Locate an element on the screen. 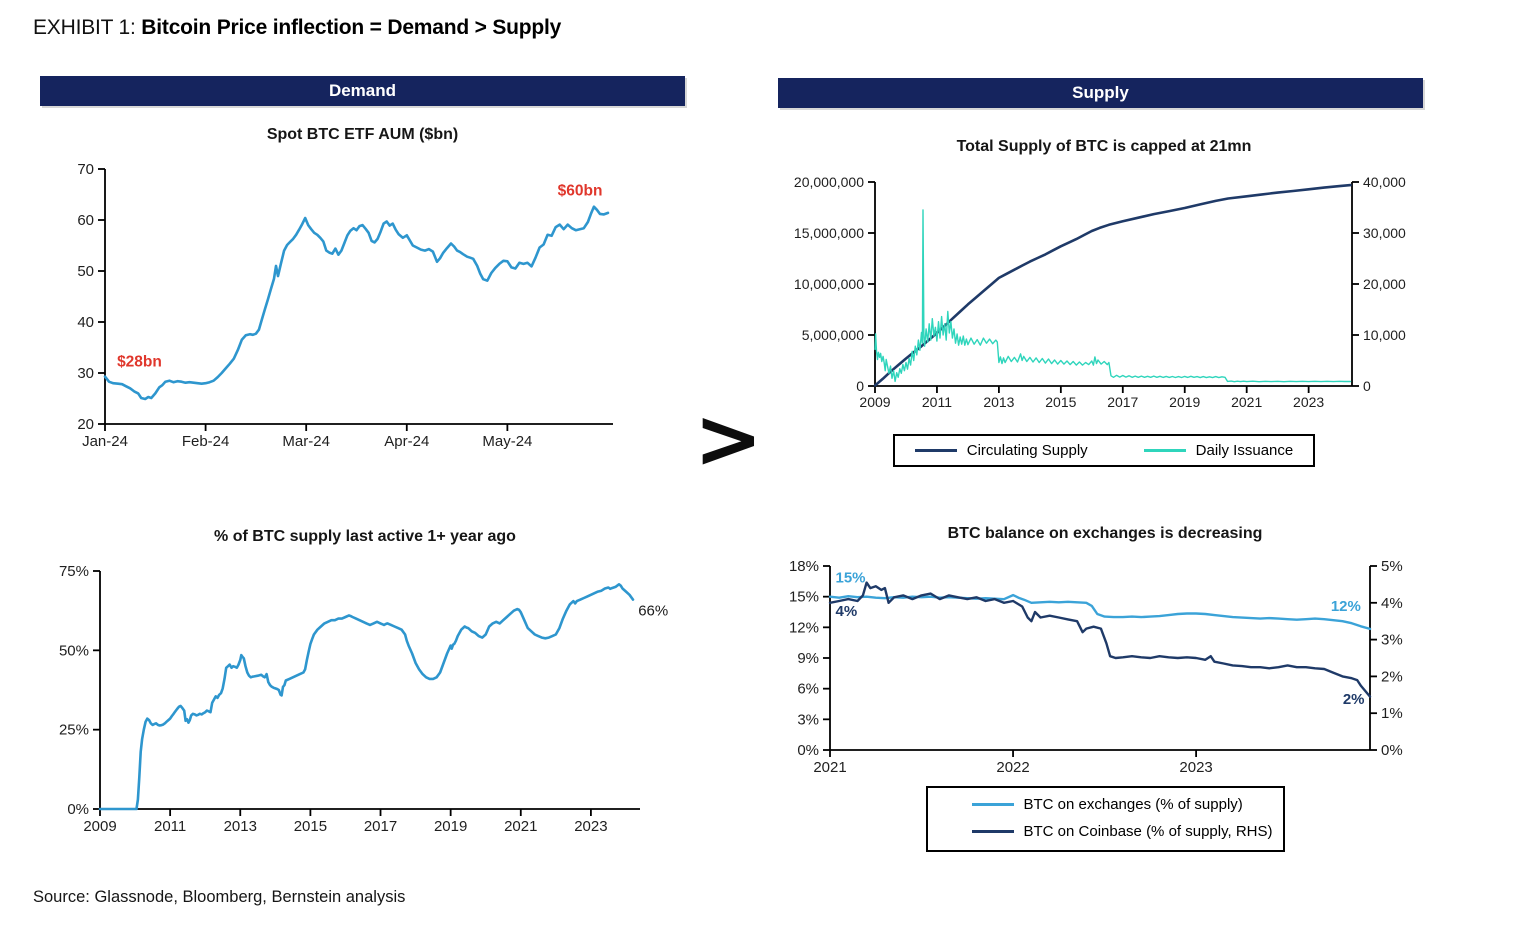  legend-item-daily-issuance: Daily Issuance is located at coordinates (1218, 450).